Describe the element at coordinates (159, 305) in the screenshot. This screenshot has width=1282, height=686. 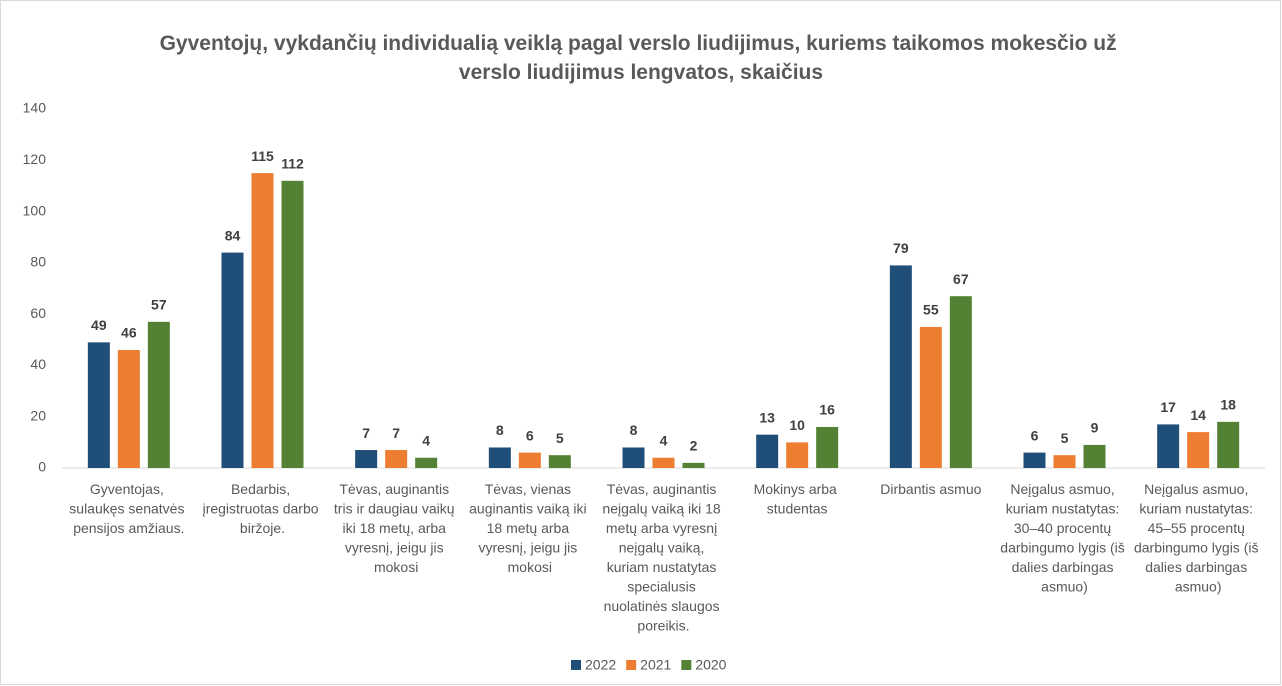
I see `value-label: 57` at that location.